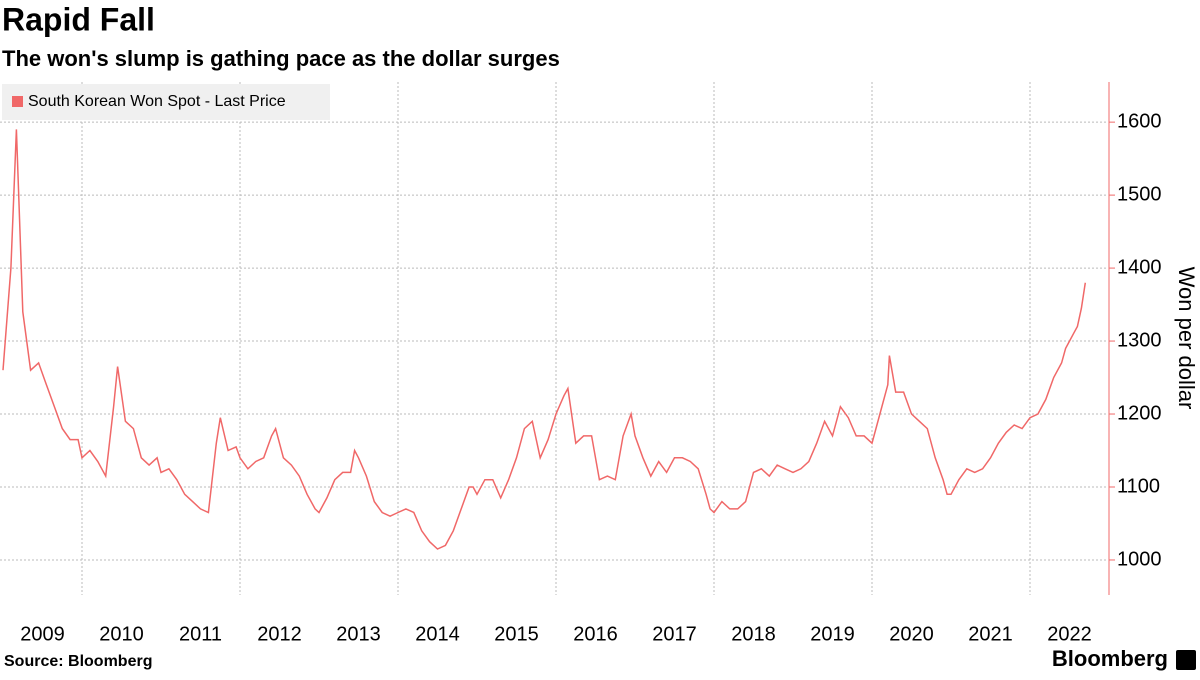  What do you see at coordinates (1139, 121) in the screenshot?
I see `y-tick-label: 1600` at bounding box center [1139, 121].